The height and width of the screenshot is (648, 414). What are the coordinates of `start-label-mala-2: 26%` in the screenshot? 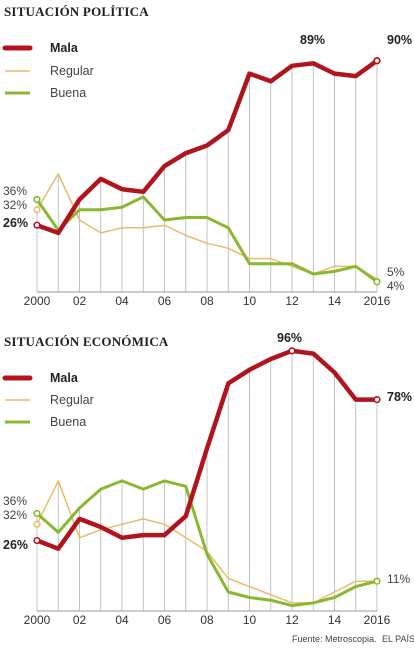 It's located at (15, 545).